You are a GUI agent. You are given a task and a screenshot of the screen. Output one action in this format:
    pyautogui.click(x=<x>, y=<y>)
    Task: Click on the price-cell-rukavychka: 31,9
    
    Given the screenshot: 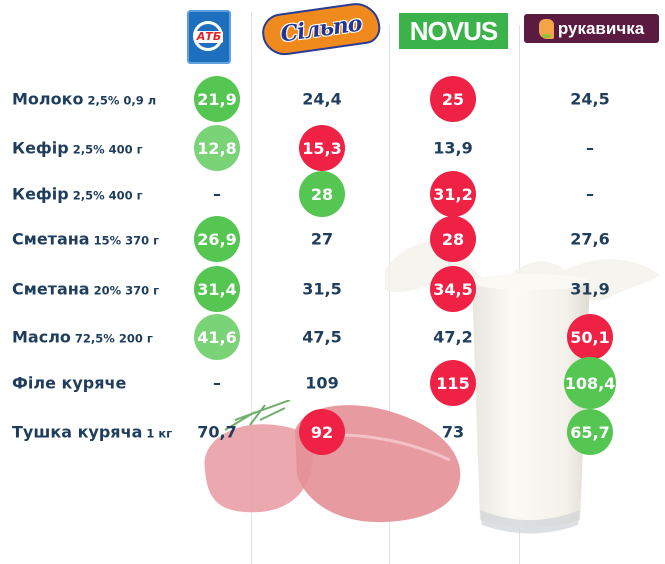 What is the action you would take?
    pyautogui.click(x=590, y=289)
    